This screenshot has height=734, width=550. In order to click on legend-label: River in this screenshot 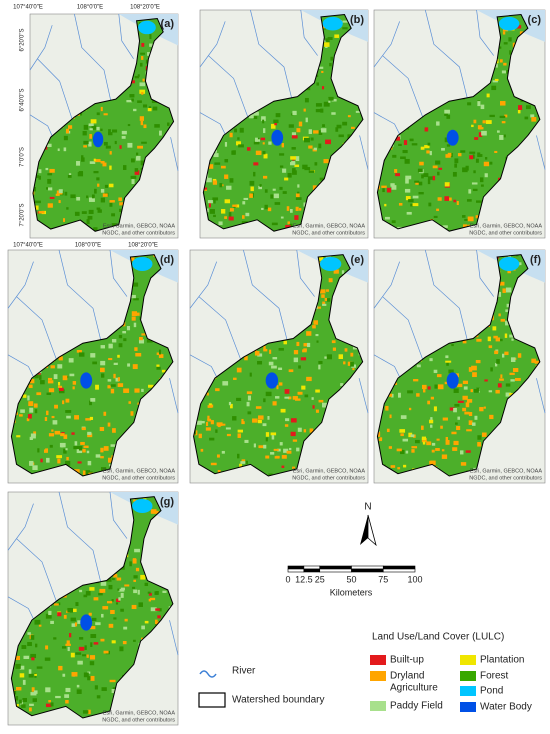, I will do `click(244, 671)`.